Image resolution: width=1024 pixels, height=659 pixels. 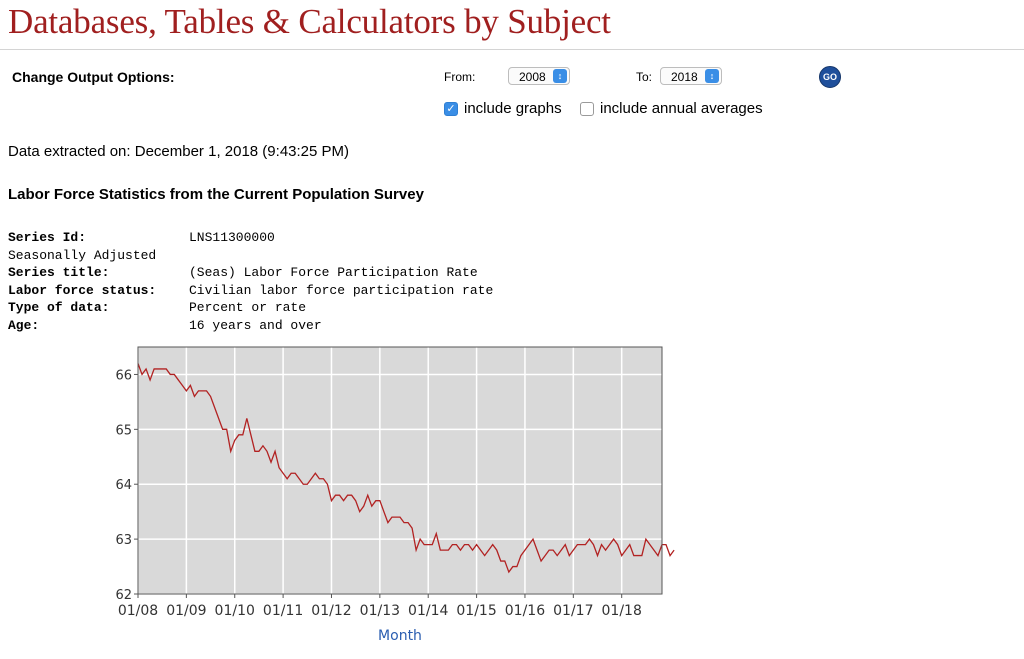 I want to click on y-tick-label: 64, so click(x=123, y=485).